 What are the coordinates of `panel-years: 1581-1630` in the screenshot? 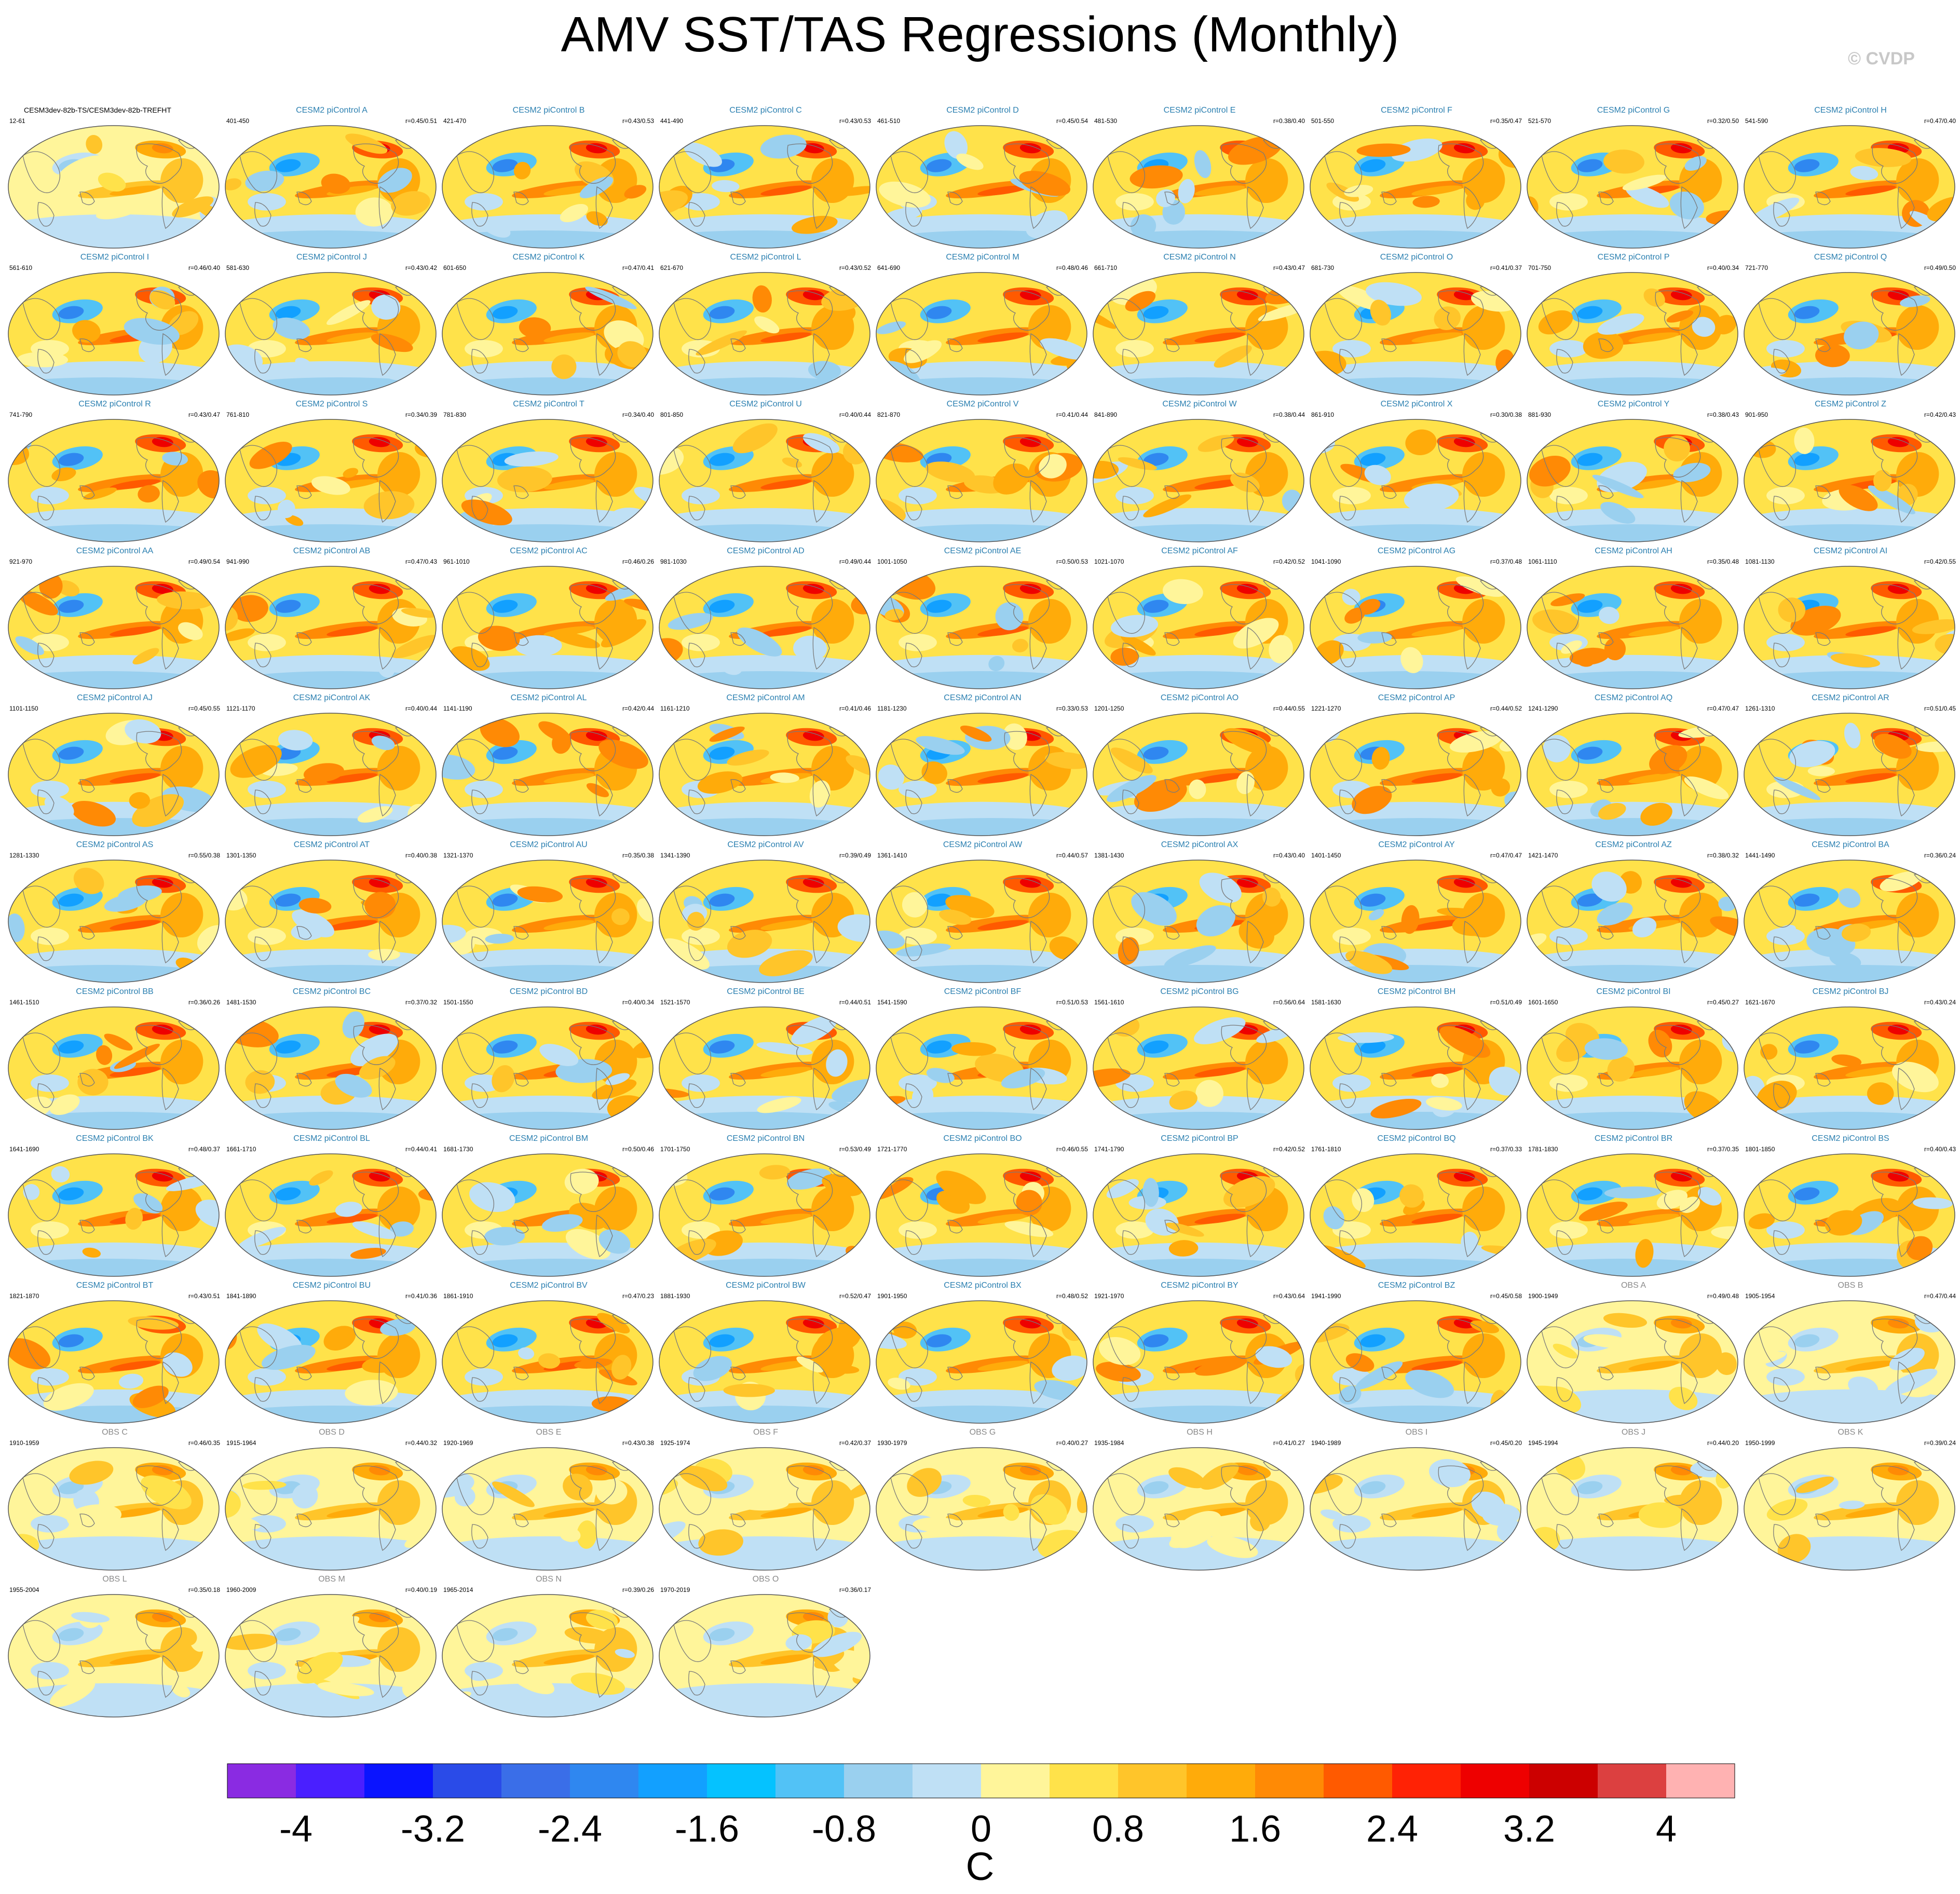 It's located at (1326, 1002).